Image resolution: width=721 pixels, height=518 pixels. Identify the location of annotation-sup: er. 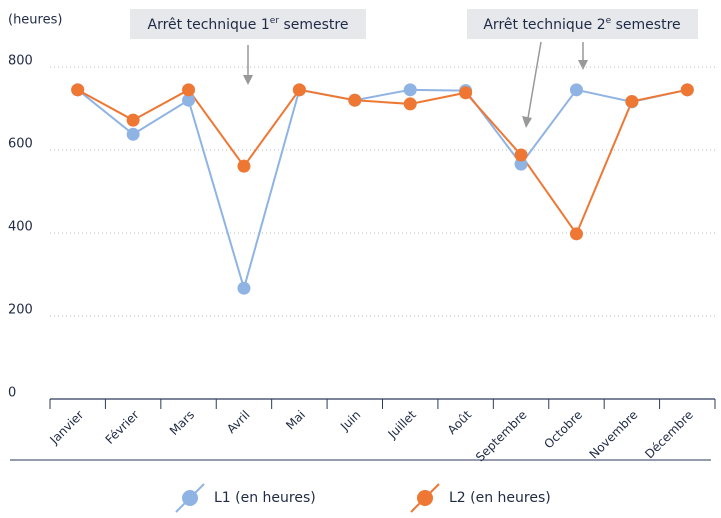
(275, 21).